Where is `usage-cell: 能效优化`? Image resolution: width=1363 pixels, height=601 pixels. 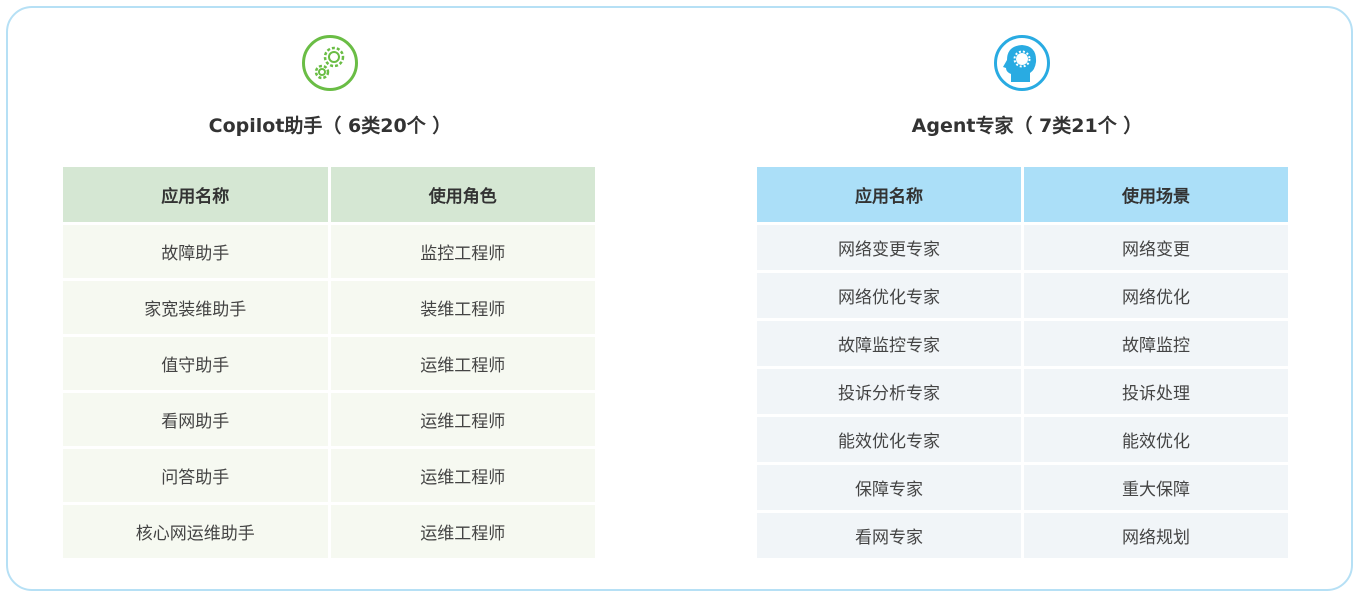 usage-cell: 能效优化 is located at coordinates (1156, 439).